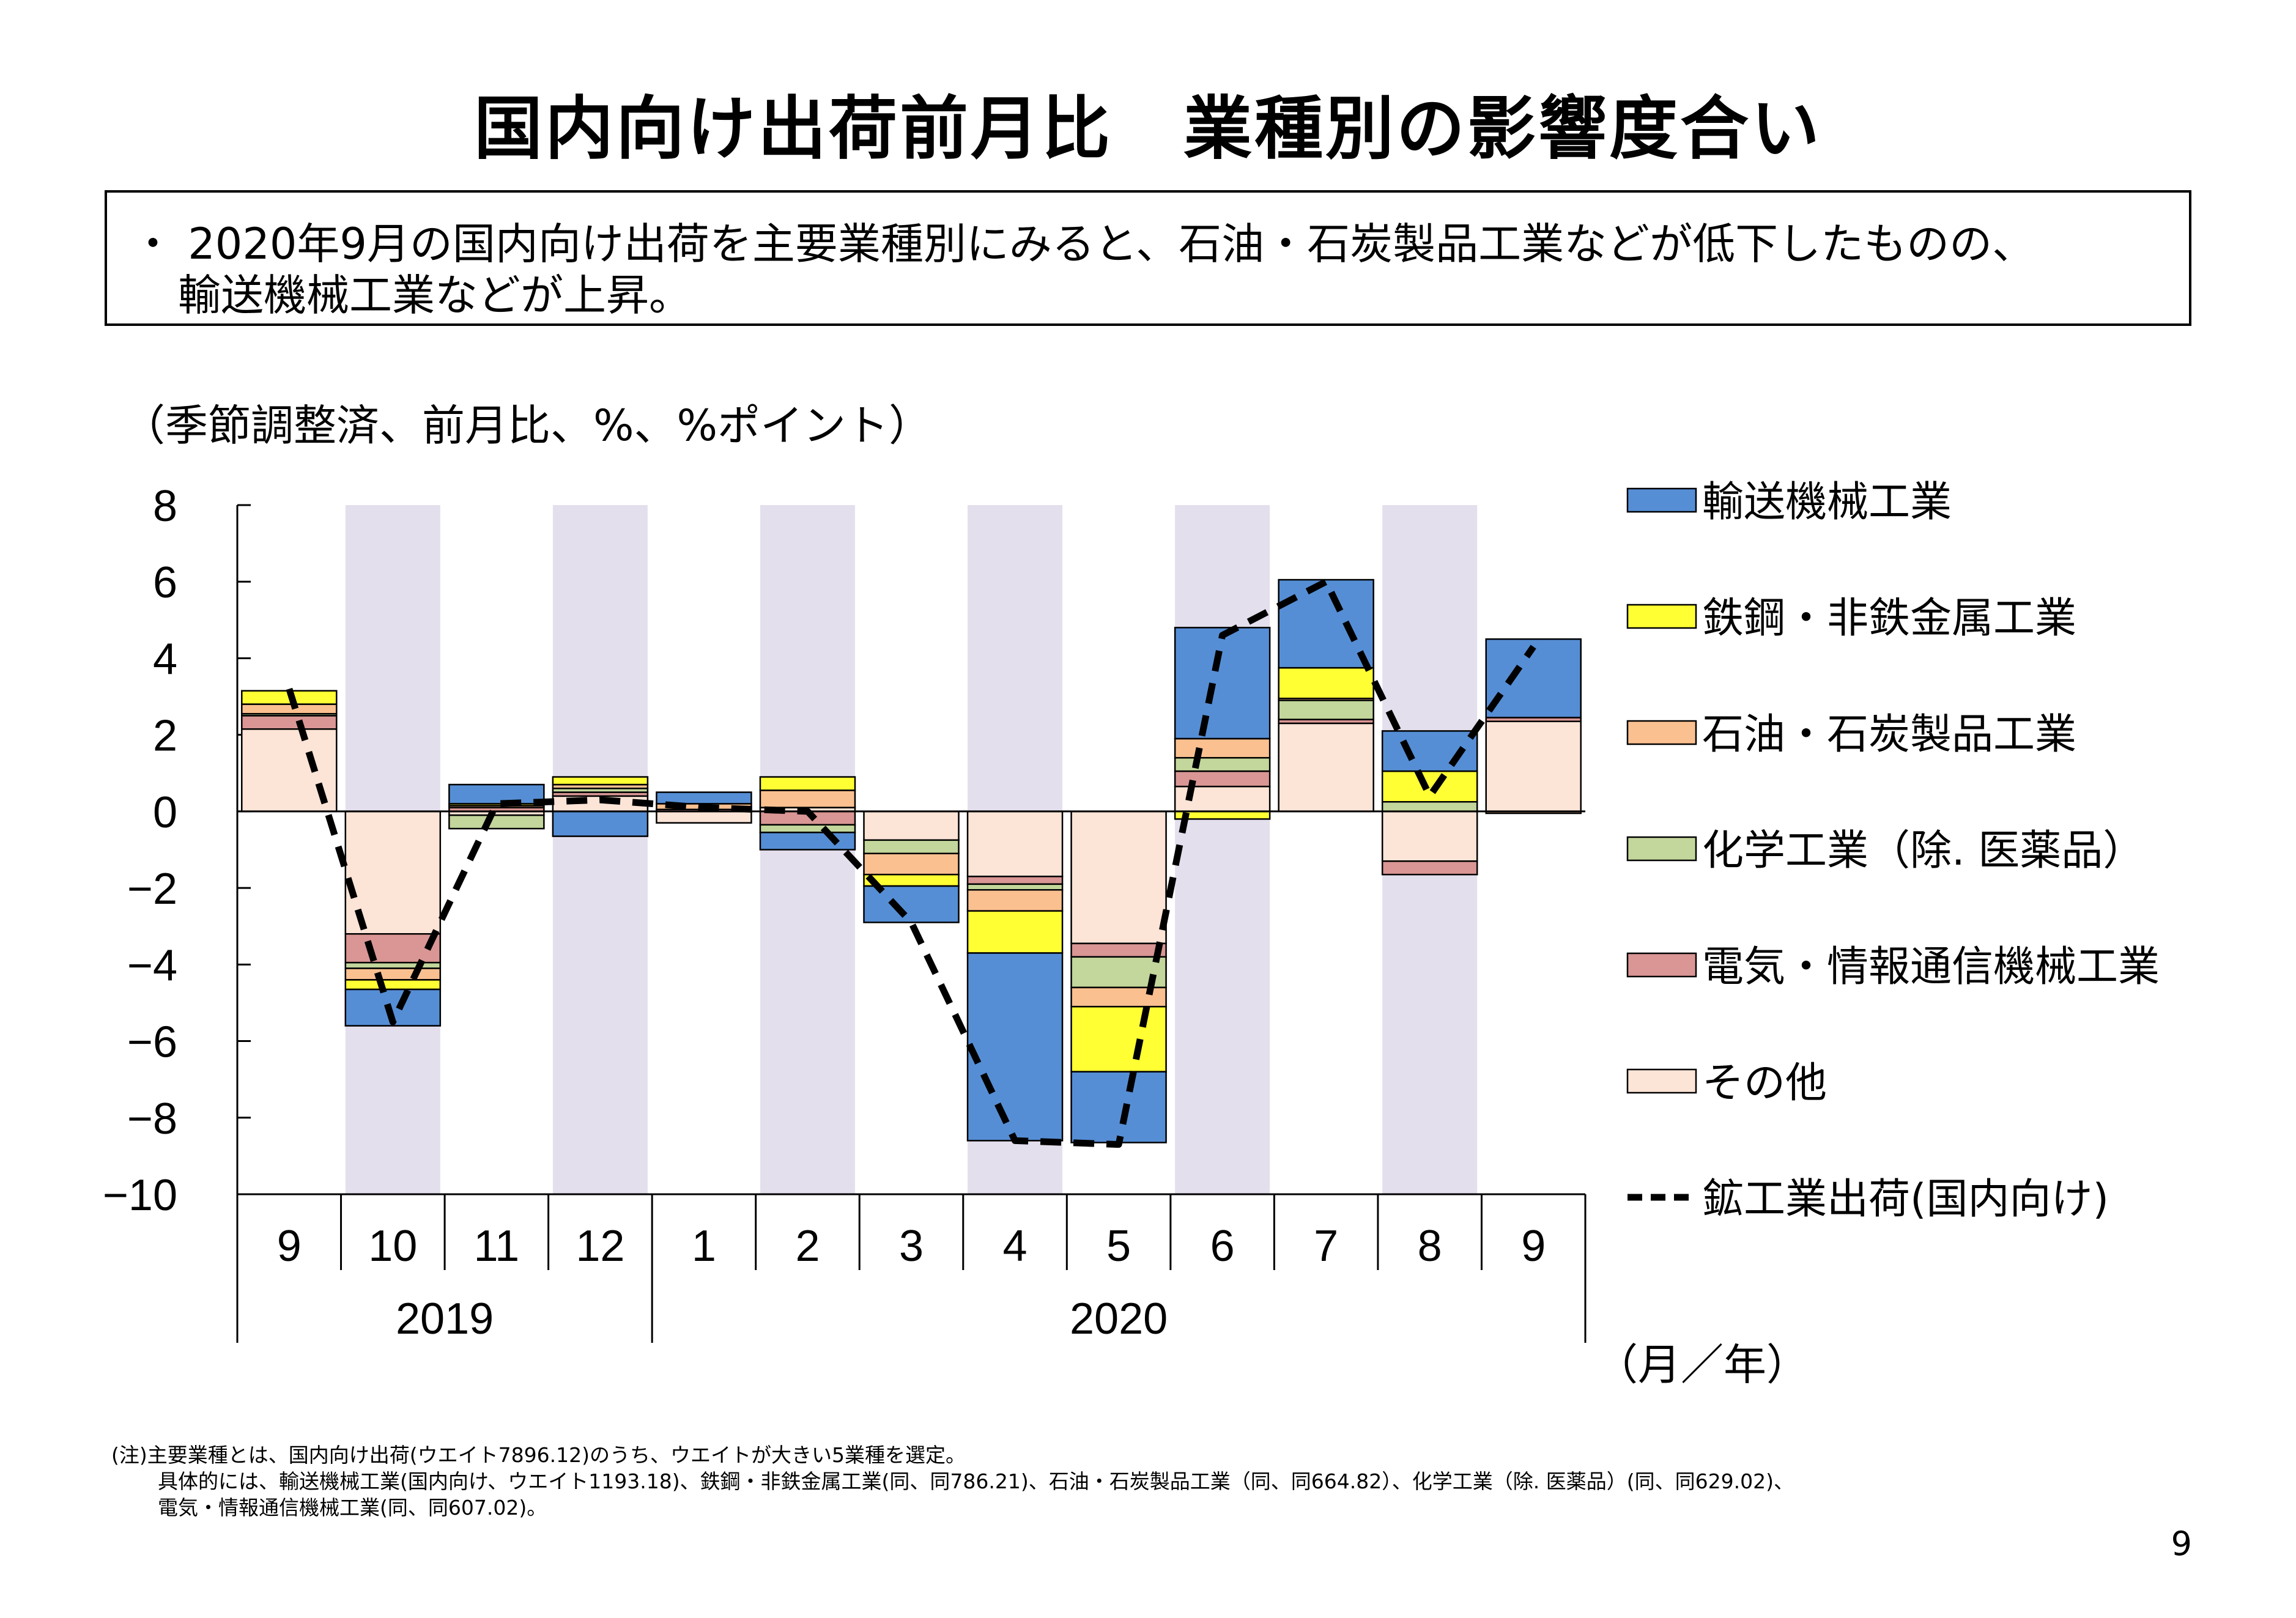 The height and width of the screenshot is (1618, 2296). I want to click on legend-label-other: その他, so click(1764, 1083).